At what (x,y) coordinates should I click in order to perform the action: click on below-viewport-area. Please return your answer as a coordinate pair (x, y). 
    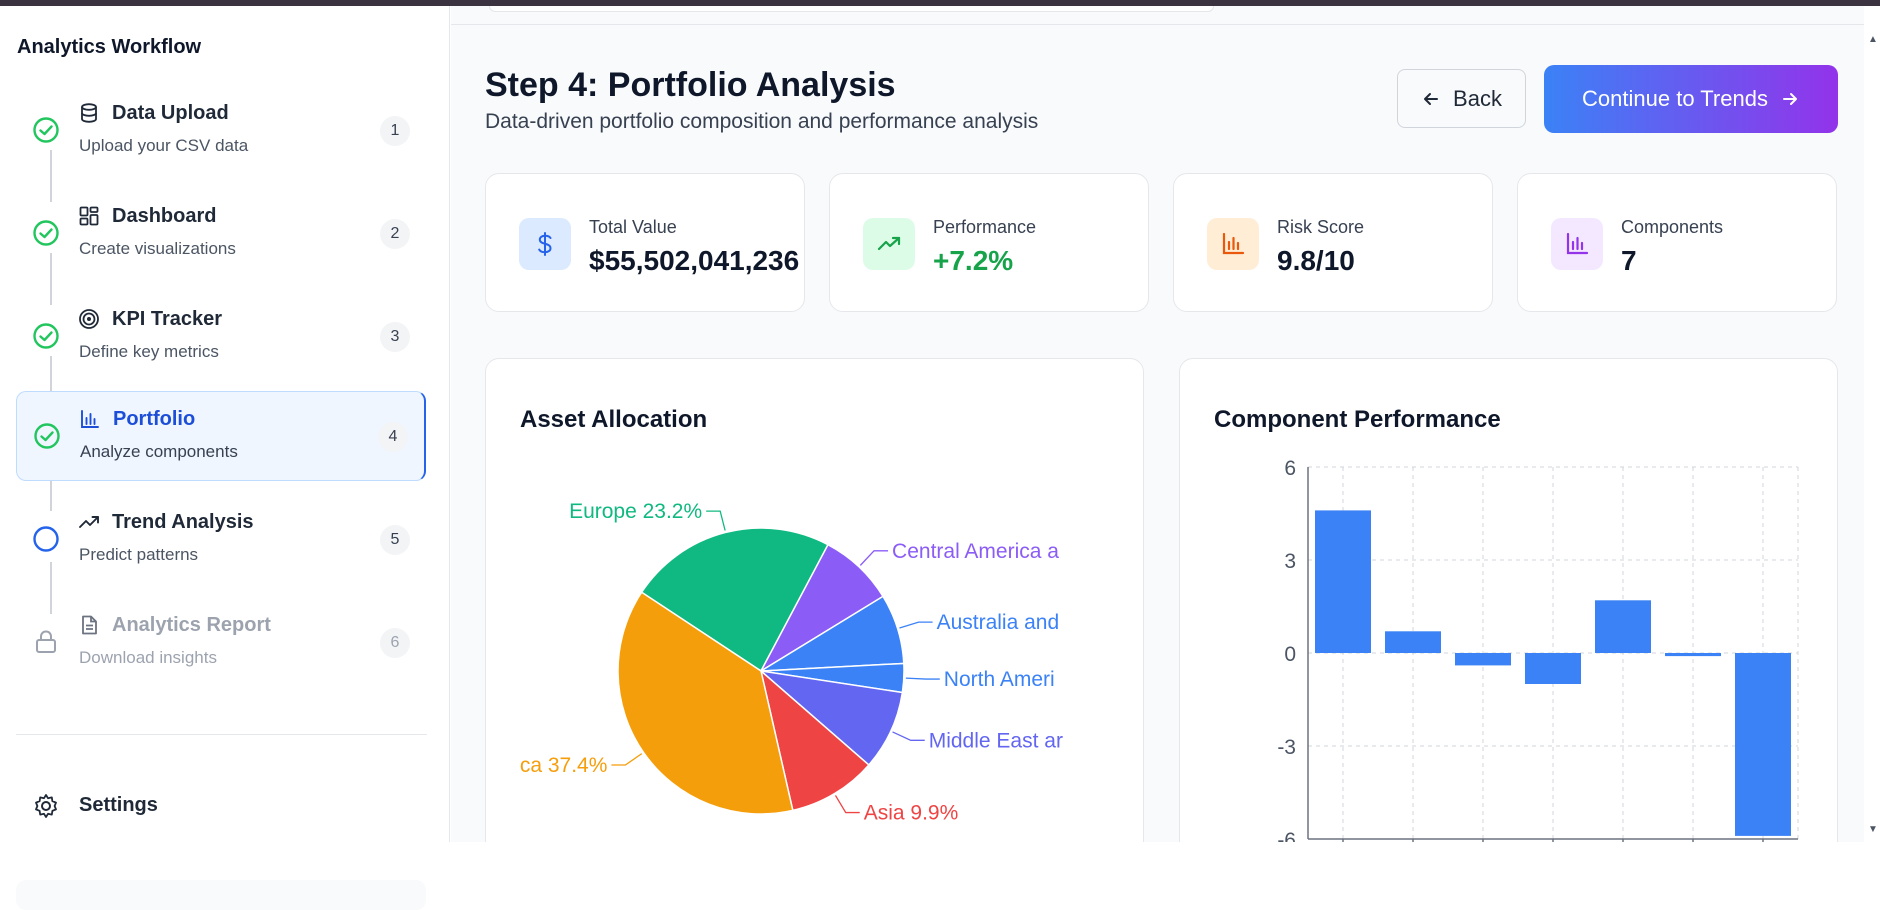
    Looking at the image, I should click on (940, 876).